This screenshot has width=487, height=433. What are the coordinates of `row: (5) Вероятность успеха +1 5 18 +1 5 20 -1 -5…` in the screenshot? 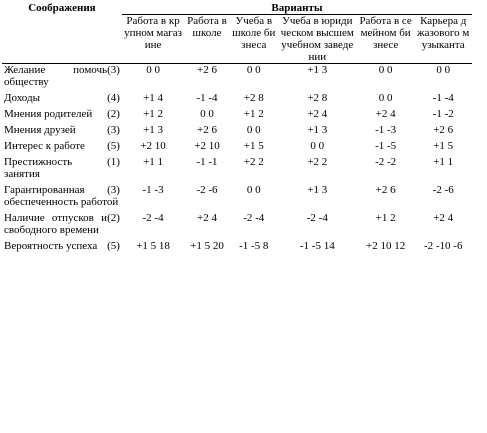 It's located at (237, 248).